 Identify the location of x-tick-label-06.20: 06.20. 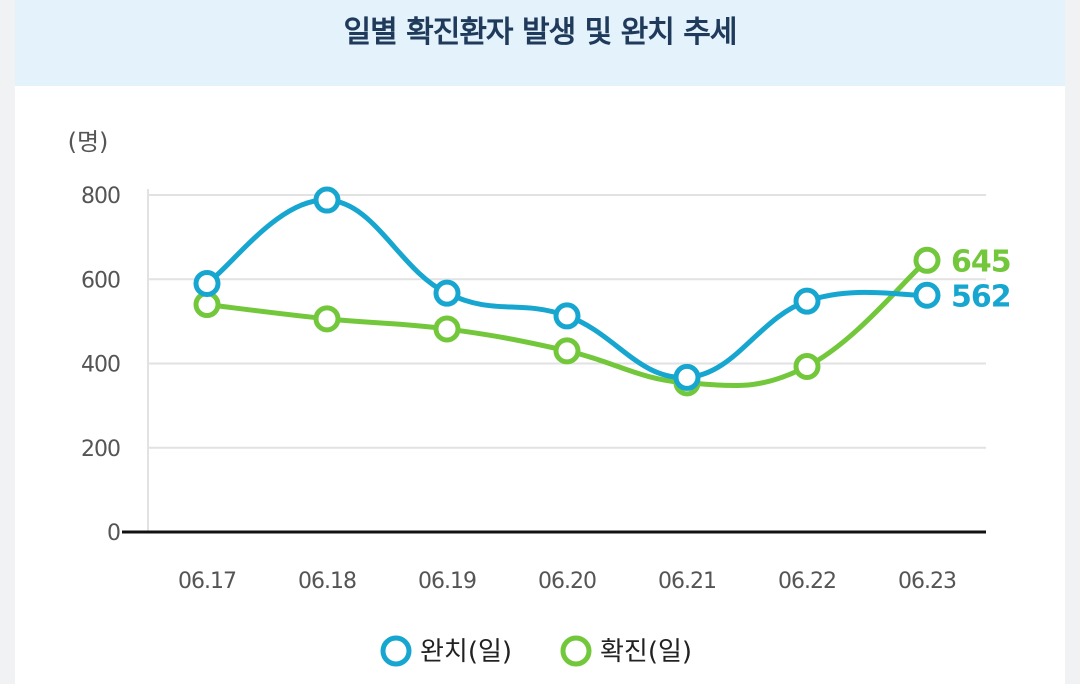
(567, 581).